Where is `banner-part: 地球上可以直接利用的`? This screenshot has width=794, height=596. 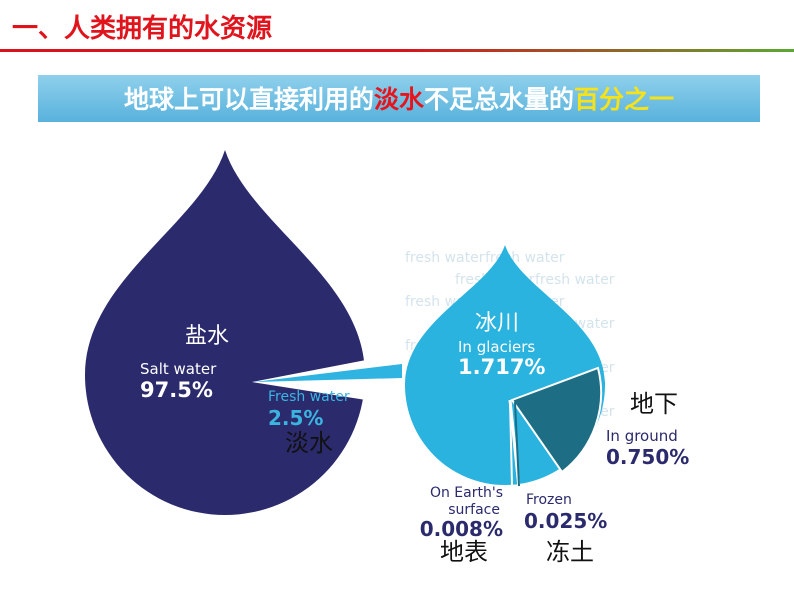 banner-part: 地球上可以直接利用的 is located at coordinates (249, 99).